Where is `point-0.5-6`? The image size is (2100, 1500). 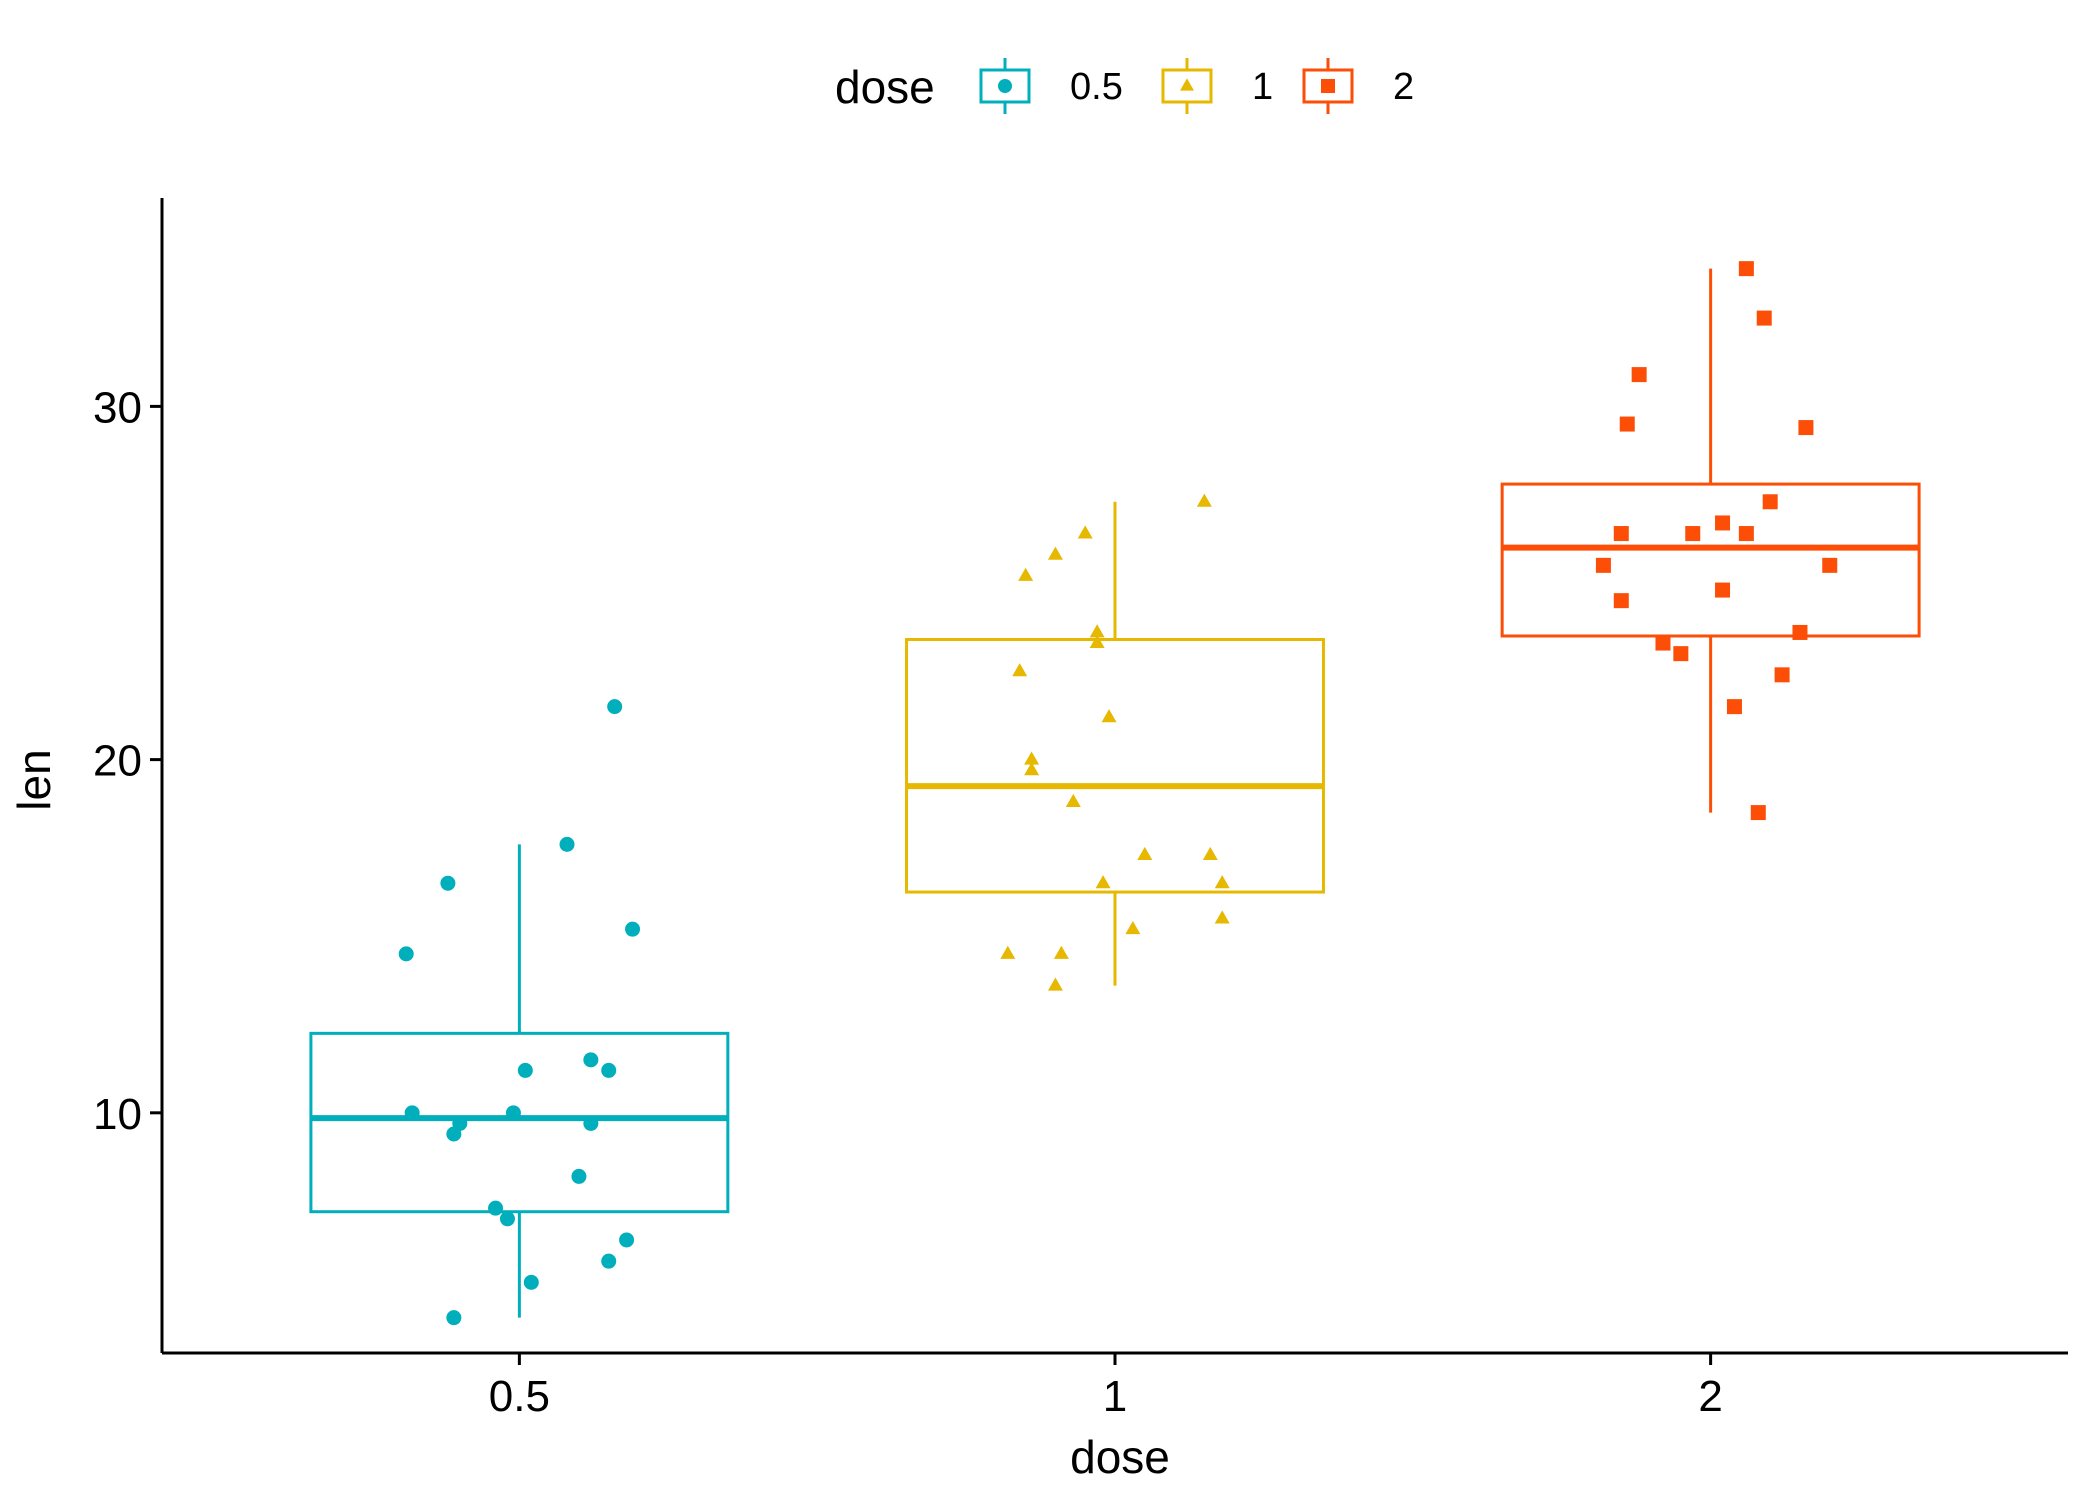
point-0.5-6 is located at coordinates (496, 1208).